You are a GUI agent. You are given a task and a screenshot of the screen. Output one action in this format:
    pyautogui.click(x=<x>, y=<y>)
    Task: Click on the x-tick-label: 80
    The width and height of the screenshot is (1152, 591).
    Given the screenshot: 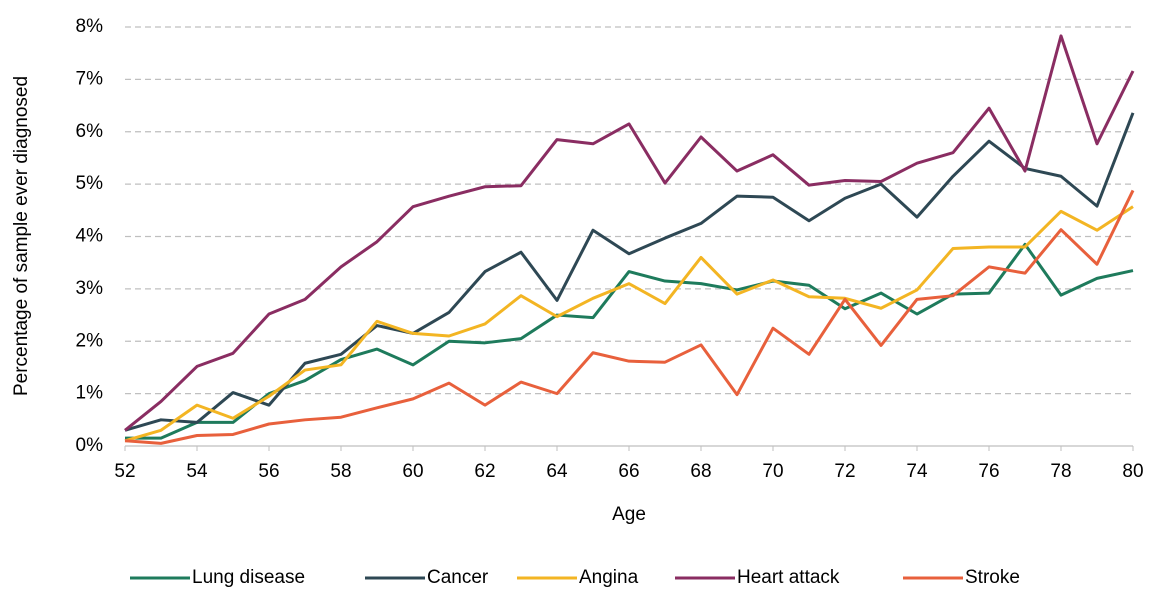 What is the action you would take?
    pyautogui.click(x=1132, y=471)
    